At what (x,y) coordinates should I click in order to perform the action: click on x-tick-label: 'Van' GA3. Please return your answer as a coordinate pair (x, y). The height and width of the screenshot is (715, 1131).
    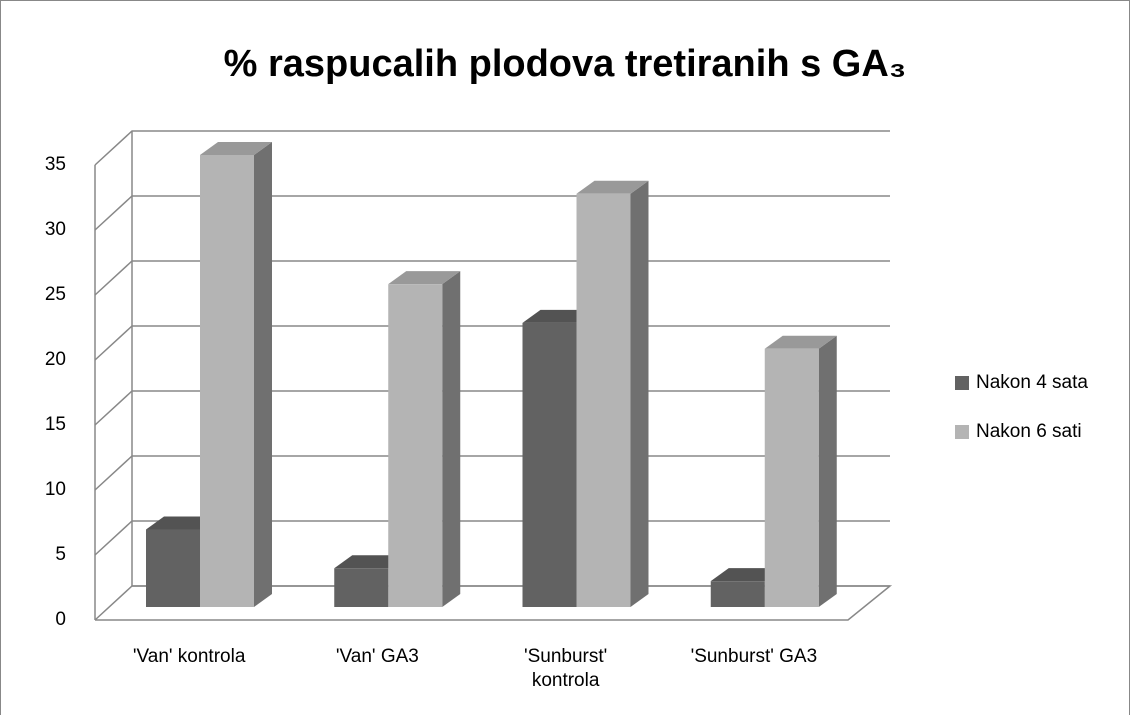
    Looking at the image, I should click on (377, 656).